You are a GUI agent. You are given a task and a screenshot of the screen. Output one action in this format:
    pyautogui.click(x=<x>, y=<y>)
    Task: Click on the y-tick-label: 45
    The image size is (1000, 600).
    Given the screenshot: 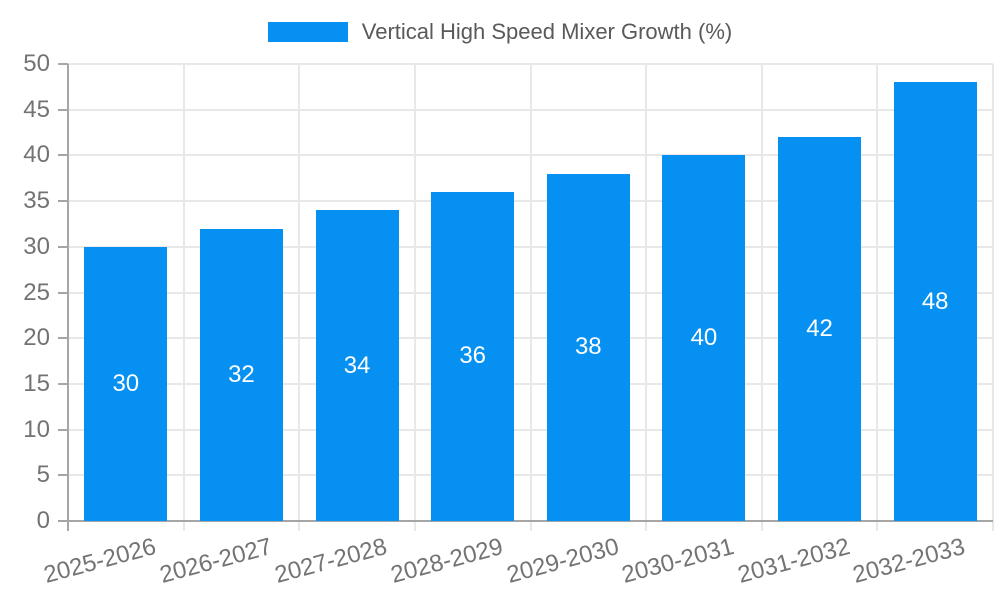 What is the action you would take?
    pyautogui.click(x=36, y=109)
    